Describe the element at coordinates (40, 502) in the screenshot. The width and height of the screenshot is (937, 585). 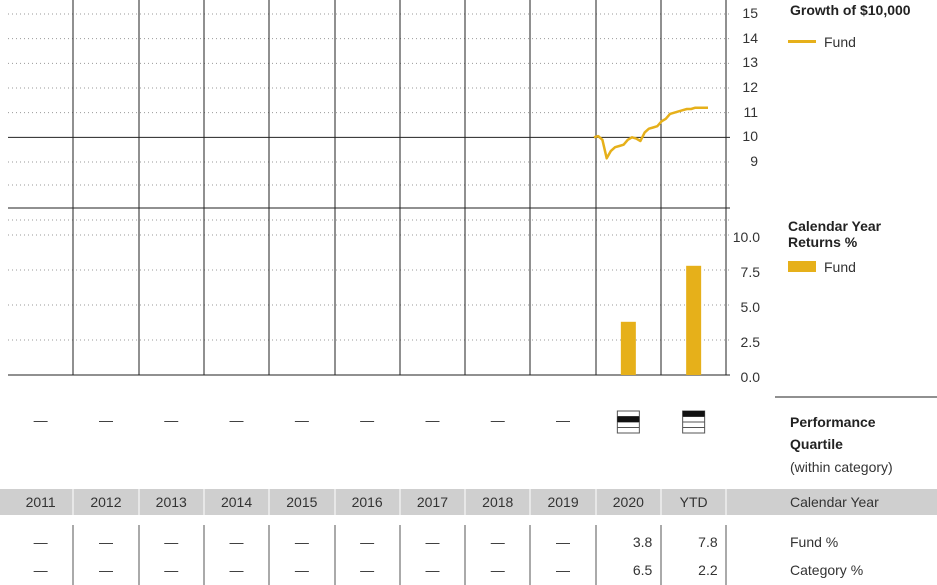
I see `calendar-year-label: 2011` at that location.